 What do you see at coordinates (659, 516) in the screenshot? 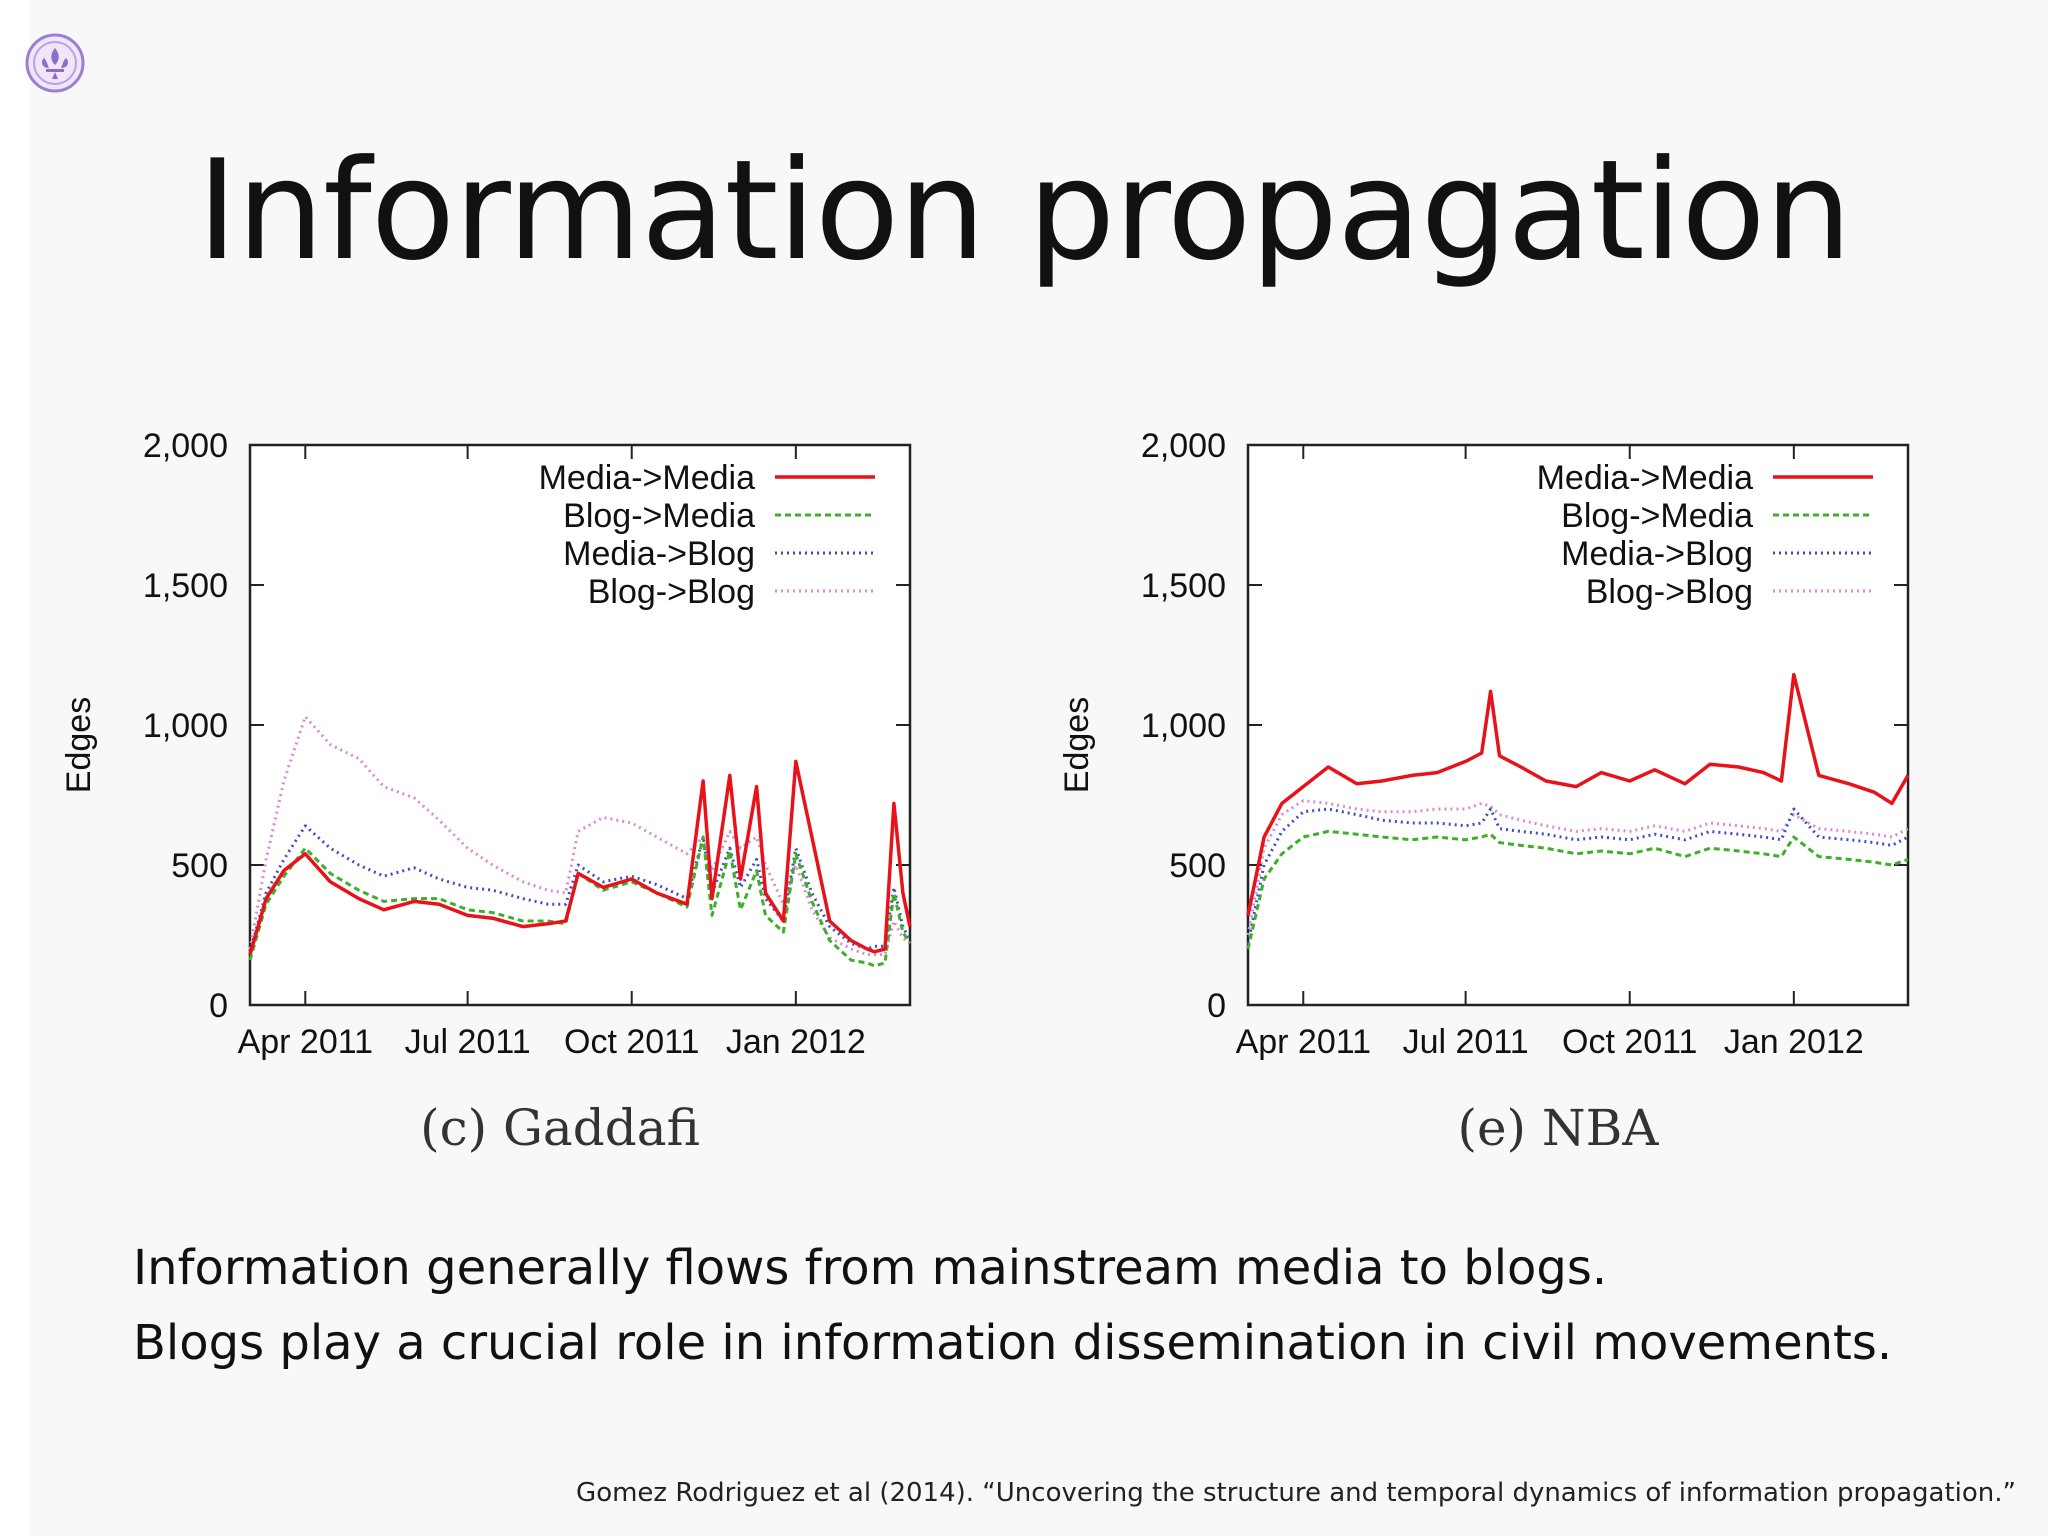
I see `chart0-legend-label: Blog->Media` at bounding box center [659, 516].